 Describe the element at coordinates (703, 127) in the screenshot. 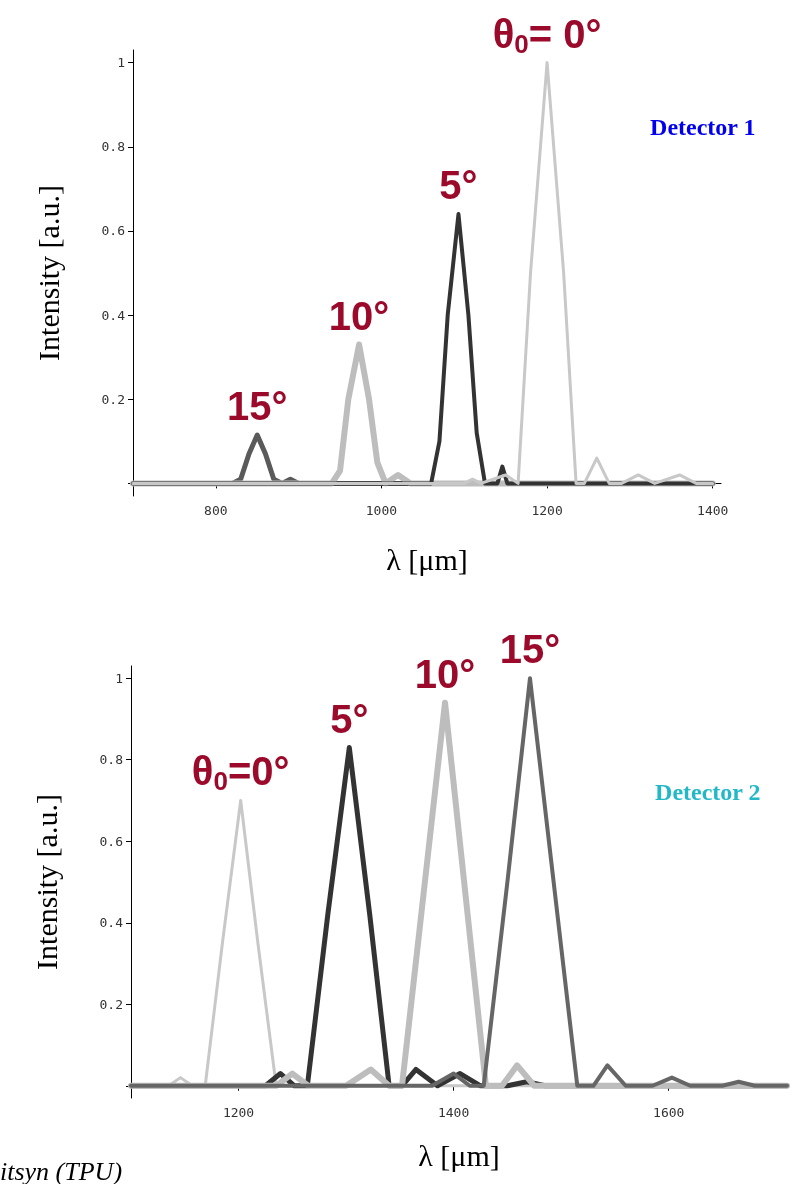

I see `annotation: Detector 1` at that location.